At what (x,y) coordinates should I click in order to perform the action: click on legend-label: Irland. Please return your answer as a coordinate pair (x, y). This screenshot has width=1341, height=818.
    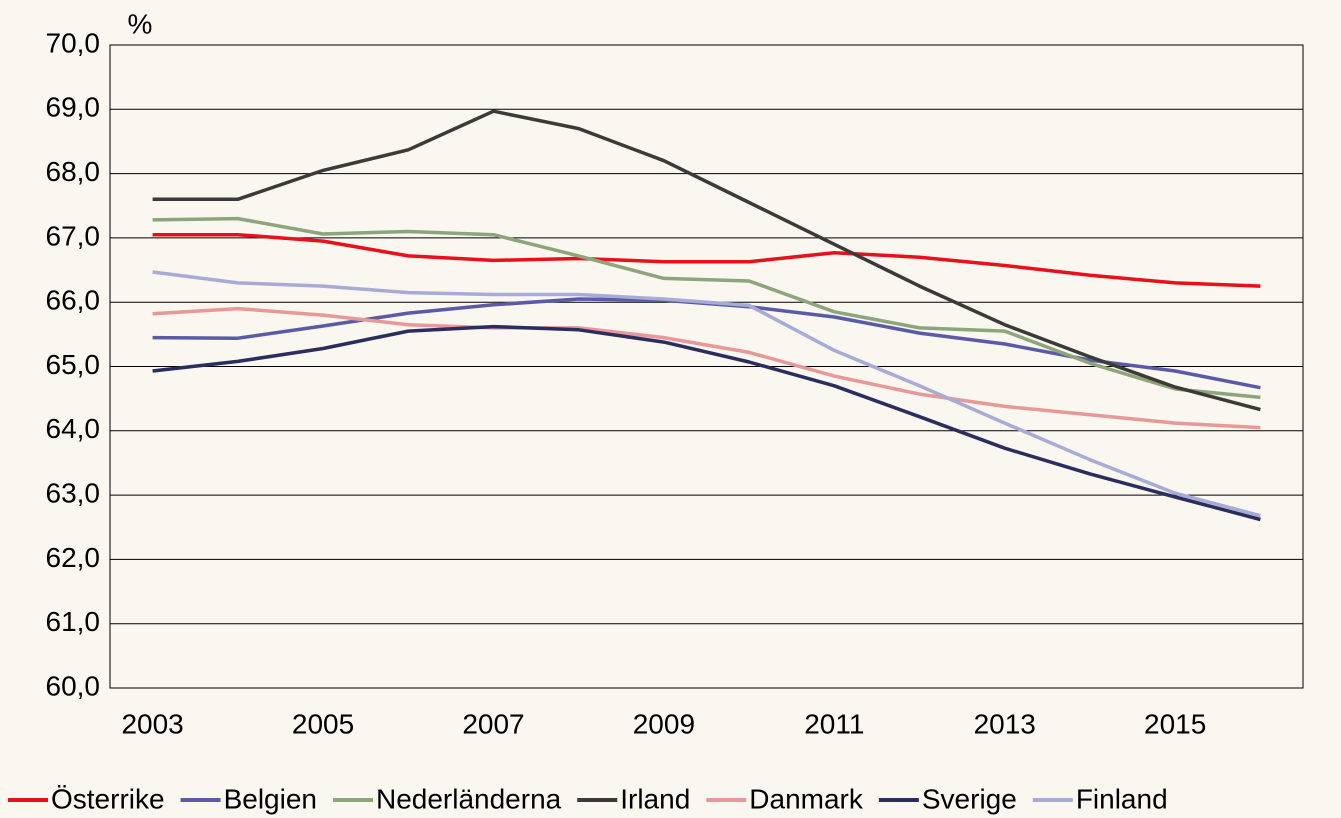
    Looking at the image, I should click on (655, 798).